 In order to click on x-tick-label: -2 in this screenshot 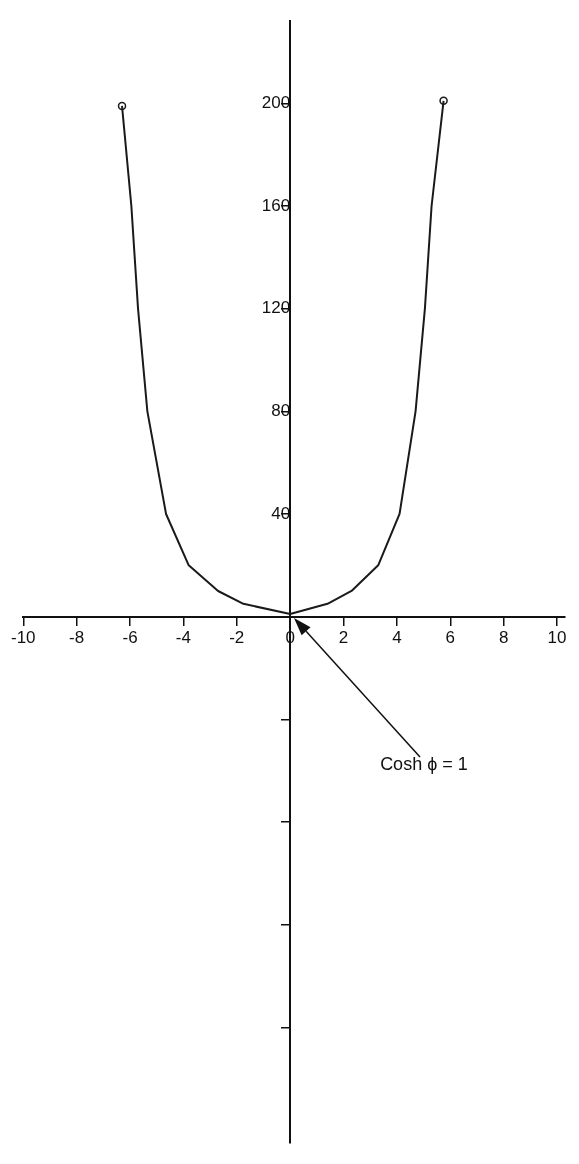, I will do `click(237, 637)`.